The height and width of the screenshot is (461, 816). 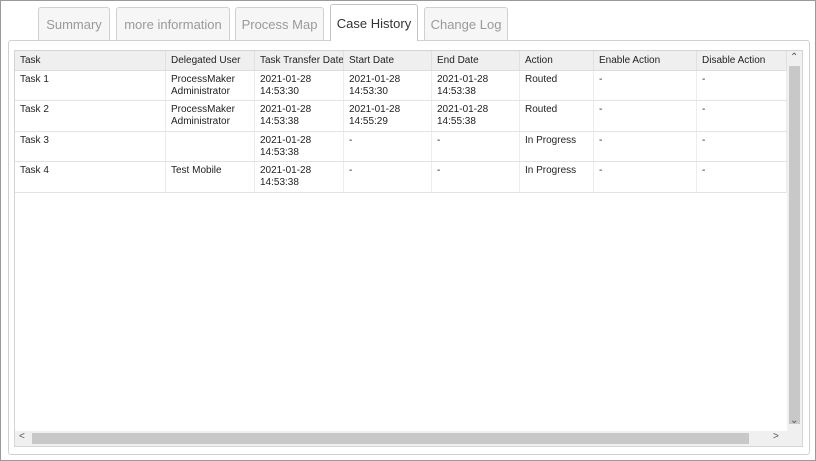 What do you see at coordinates (210, 177) in the screenshot?
I see `table-cell: Test Mobile` at bounding box center [210, 177].